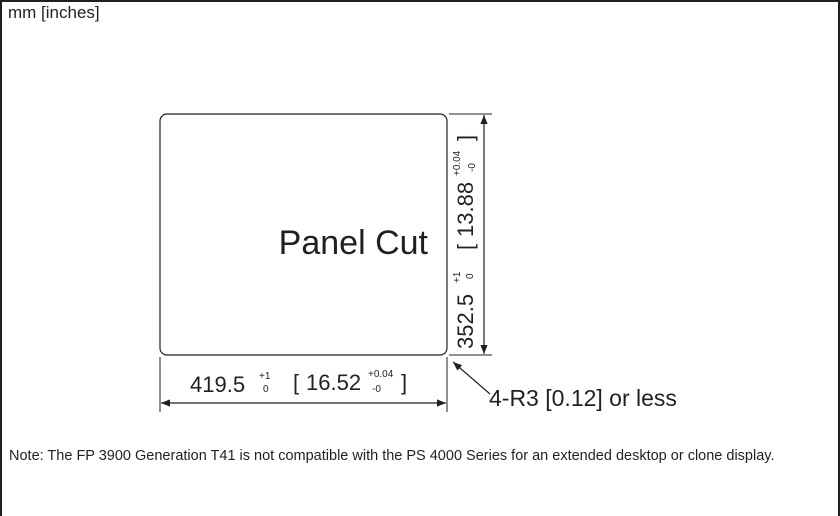 The image size is (840, 516). Describe the element at coordinates (376, 389) in the screenshot. I see `width-dim-inch-tol-lower: -0` at that location.